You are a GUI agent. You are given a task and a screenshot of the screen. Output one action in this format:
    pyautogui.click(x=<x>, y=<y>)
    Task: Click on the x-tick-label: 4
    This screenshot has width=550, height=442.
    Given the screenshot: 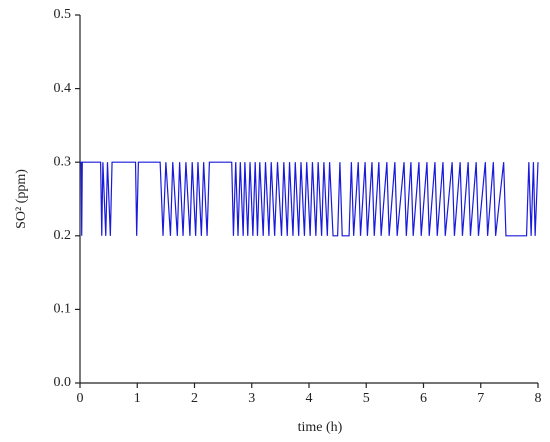 What is the action you would take?
    pyautogui.click(x=309, y=398)
    